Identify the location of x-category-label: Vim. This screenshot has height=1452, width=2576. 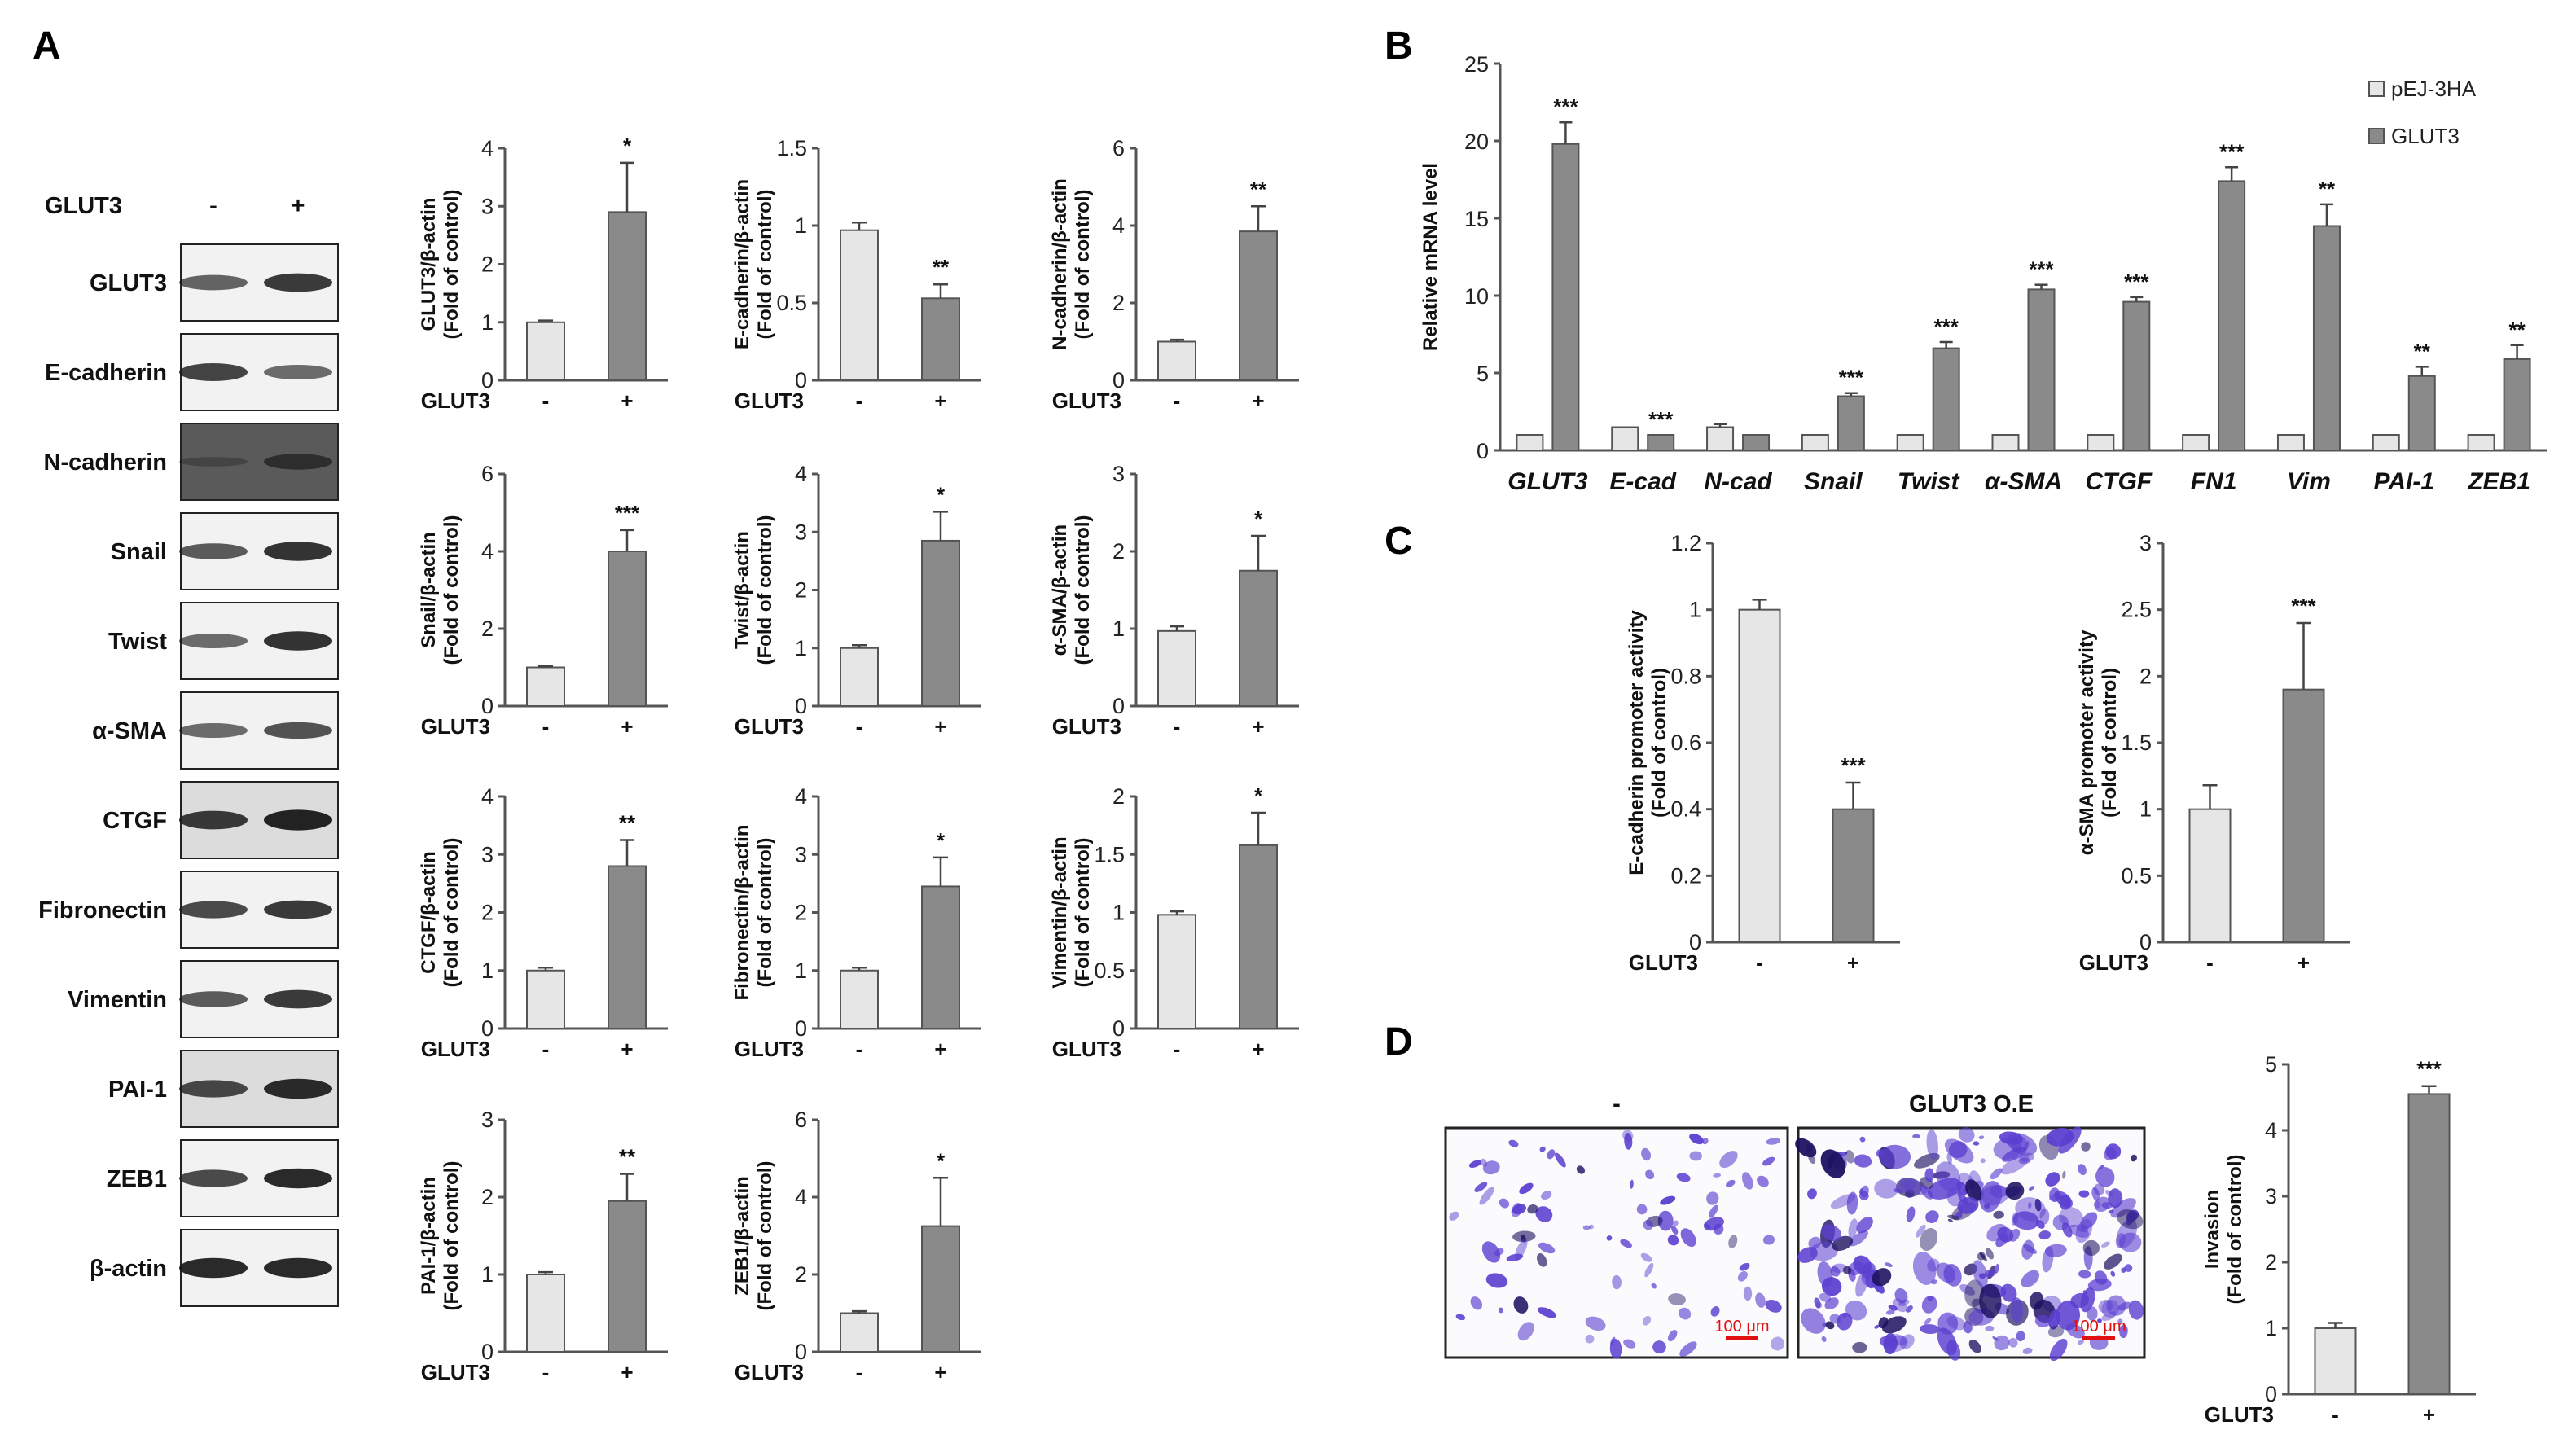
(2309, 482).